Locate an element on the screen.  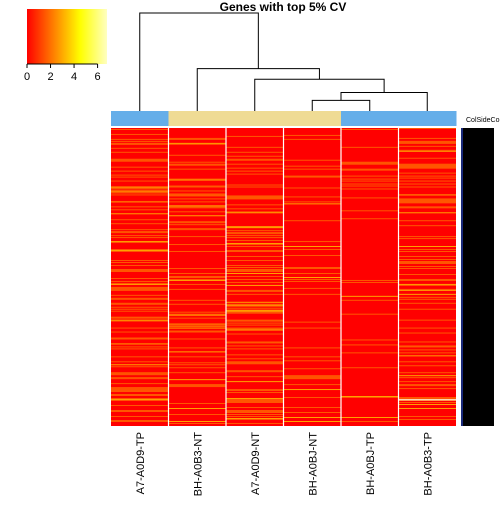
color-key-tick-label: 4 is located at coordinates (74, 77).